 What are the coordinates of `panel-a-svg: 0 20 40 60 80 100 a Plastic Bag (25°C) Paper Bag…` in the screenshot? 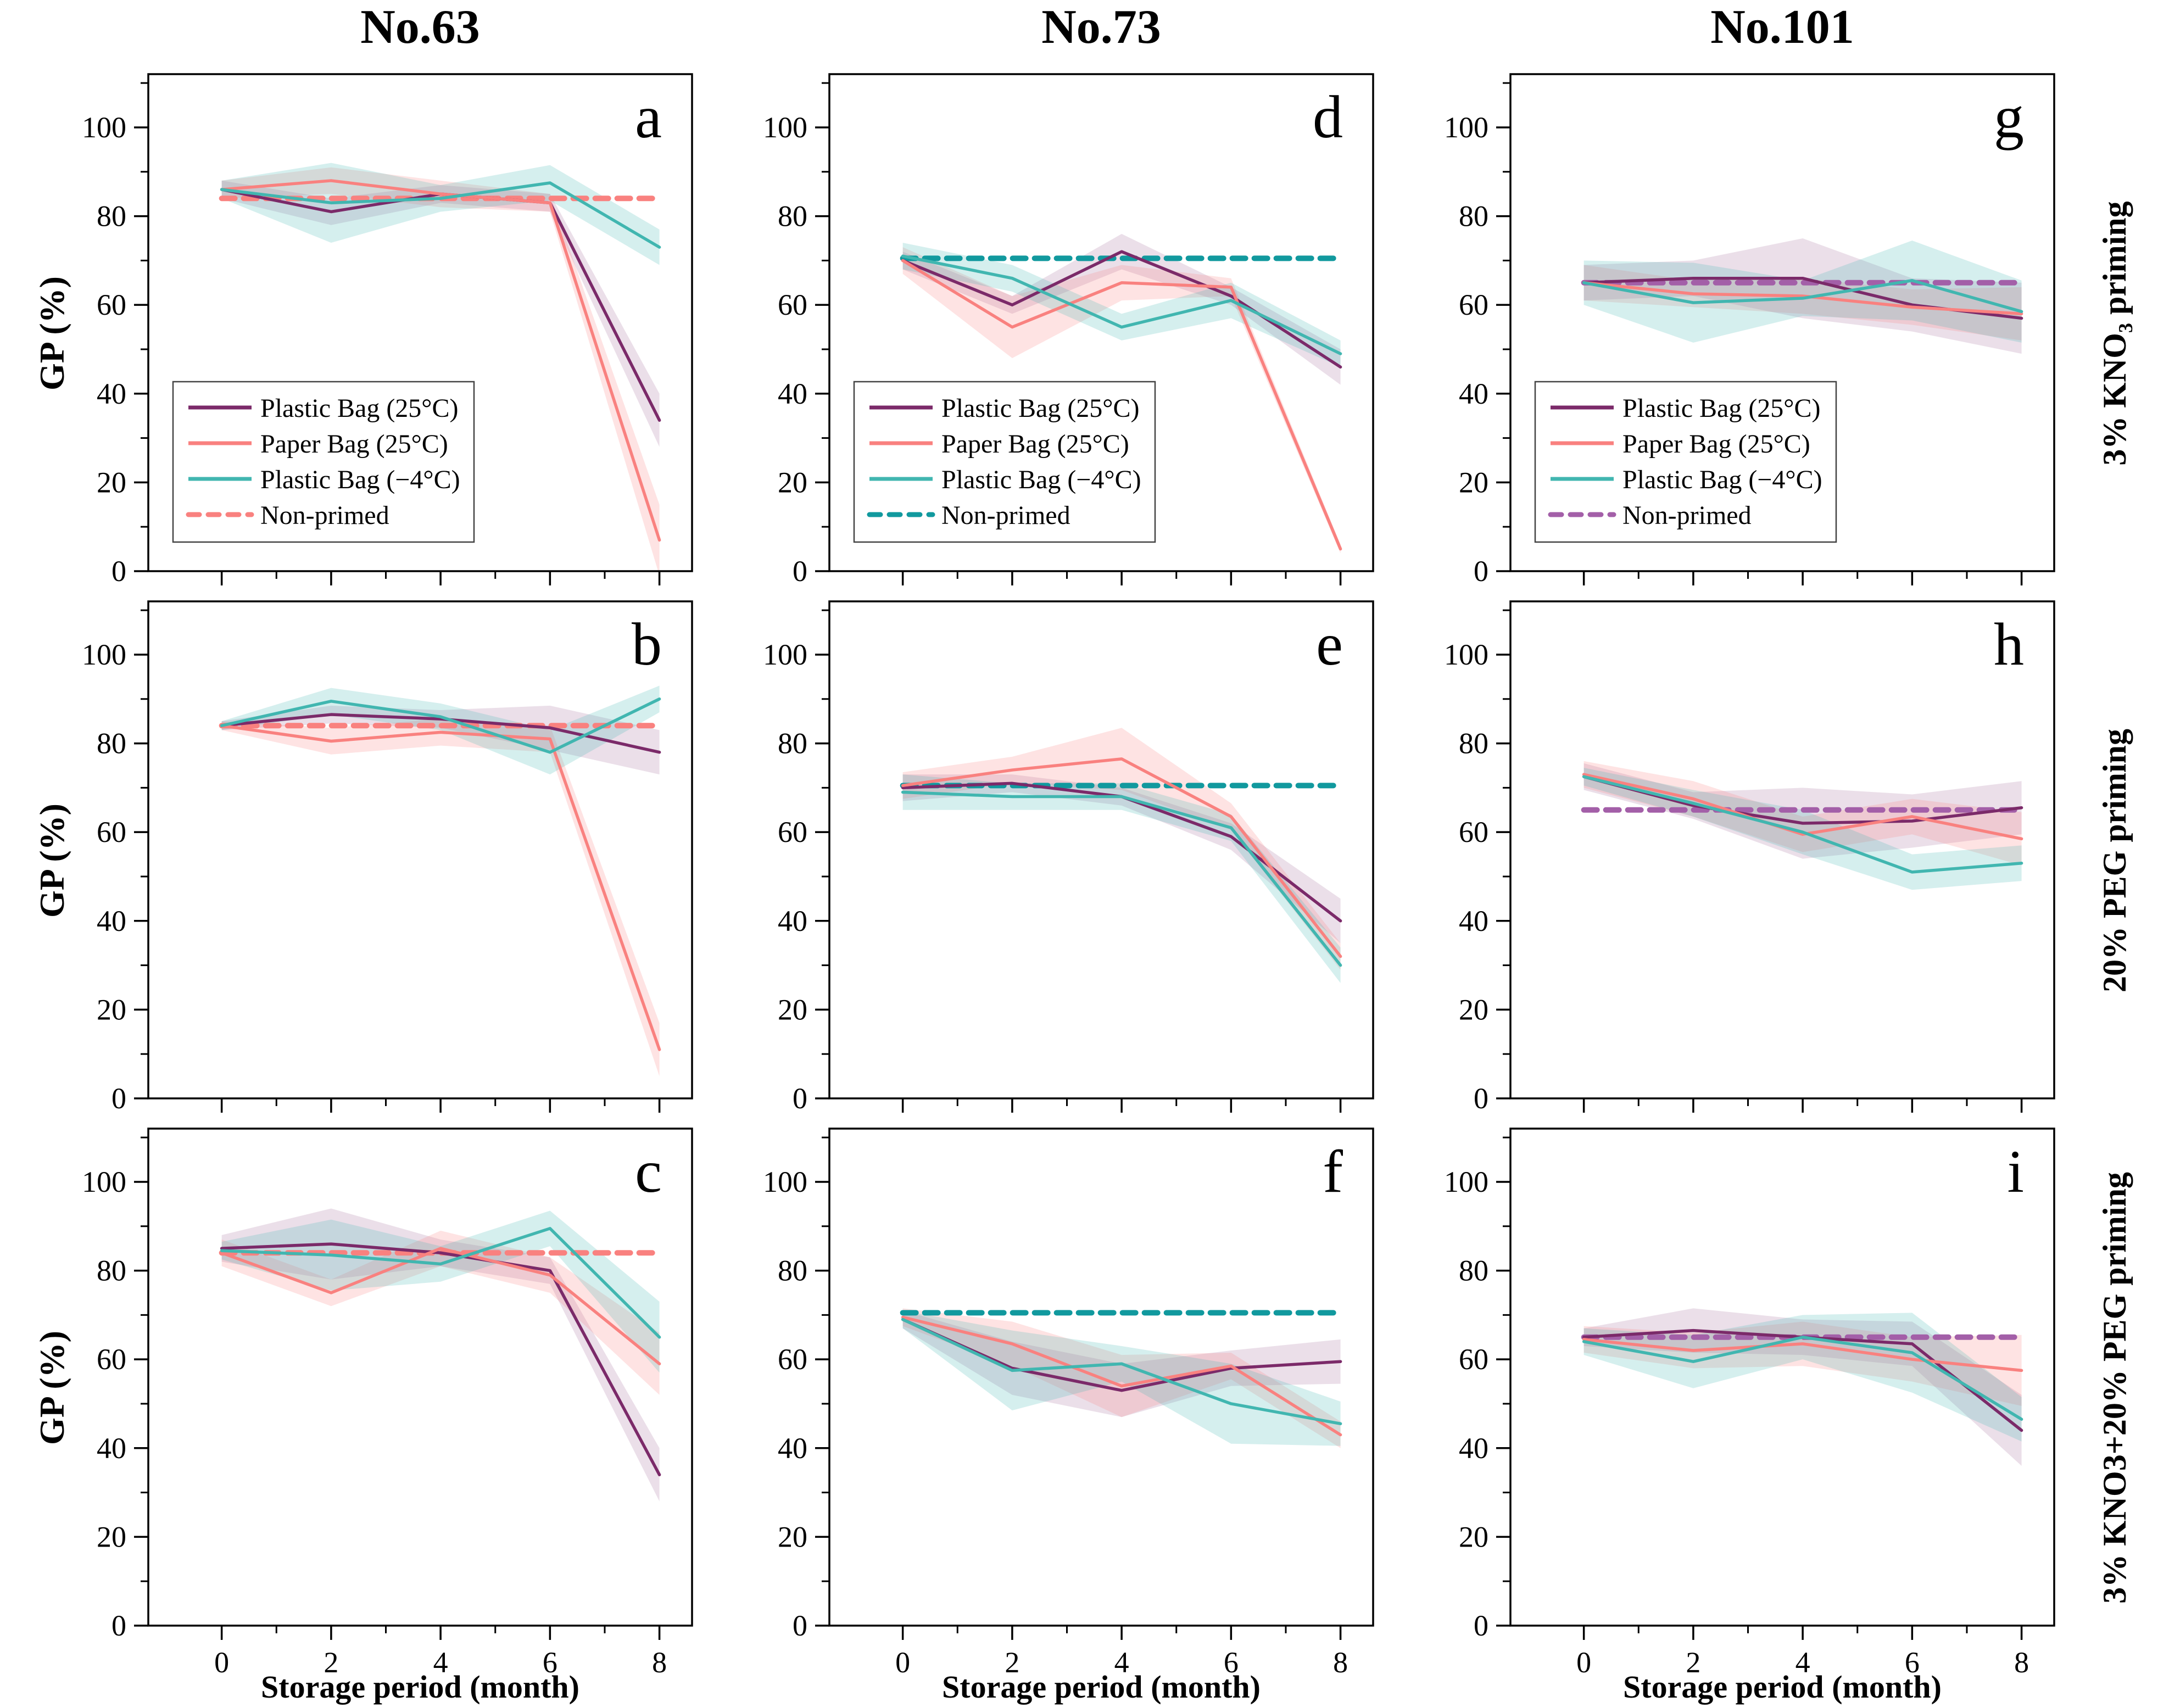 It's located at (388, 330).